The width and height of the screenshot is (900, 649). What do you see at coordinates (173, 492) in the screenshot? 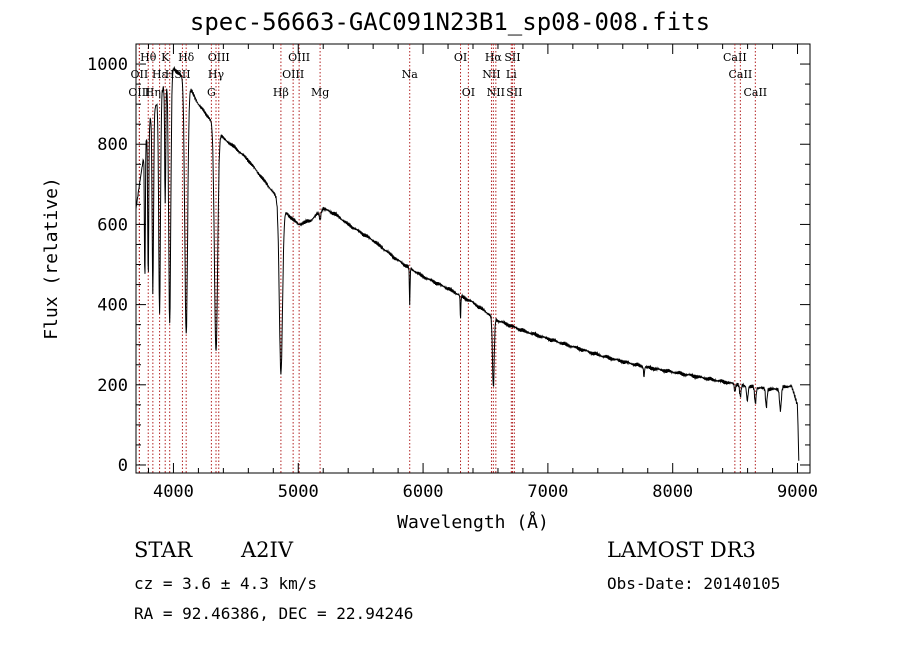
I see `x-tick-label-4000: 4000` at bounding box center [173, 492].